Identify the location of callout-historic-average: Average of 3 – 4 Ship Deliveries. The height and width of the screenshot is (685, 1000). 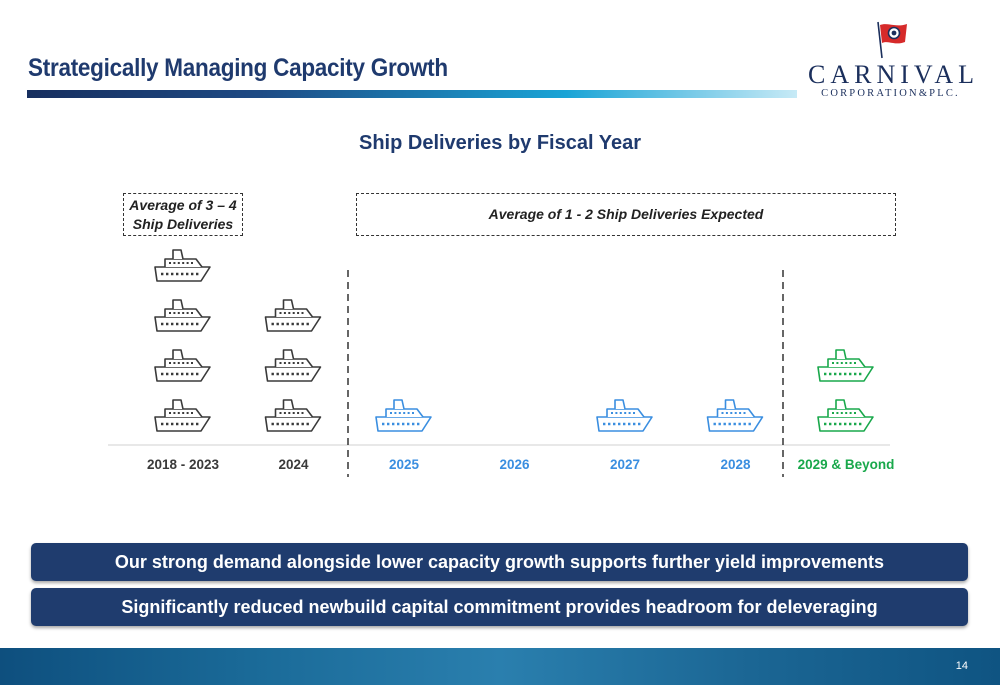
(183, 214).